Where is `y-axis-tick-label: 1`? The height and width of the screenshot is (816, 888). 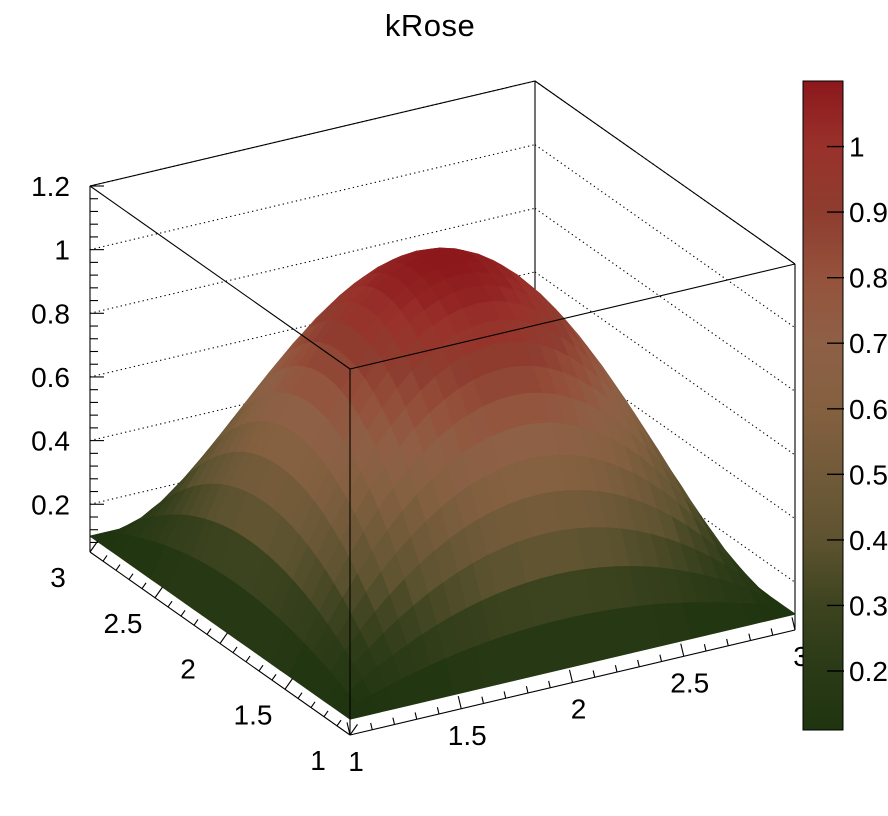
y-axis-tick-label: 1 is located at coordinates (318, 760).